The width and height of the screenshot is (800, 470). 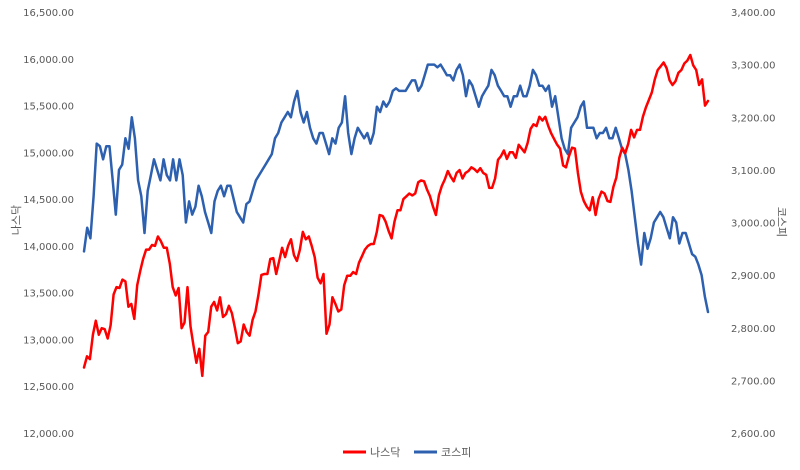 What do you see at coordinates (48, 153) in the screenshot?
I see `left-tick-label: 15,000.00` at bounding box center [48, 153].